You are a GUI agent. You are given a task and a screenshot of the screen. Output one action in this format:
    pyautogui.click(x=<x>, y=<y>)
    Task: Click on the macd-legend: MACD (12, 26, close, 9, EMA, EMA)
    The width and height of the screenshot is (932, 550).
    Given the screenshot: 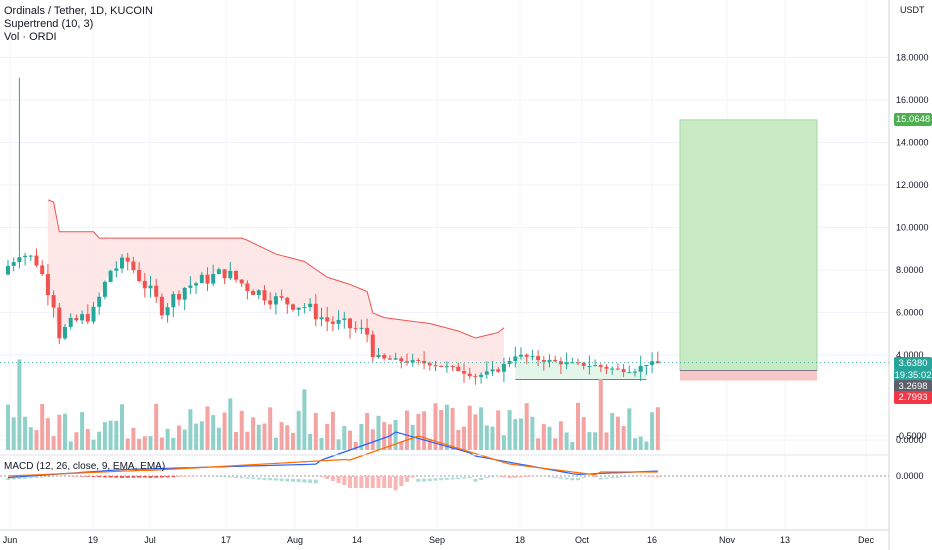 What is the action you would take?
    pyautogui.click(x=85, y=466)
    